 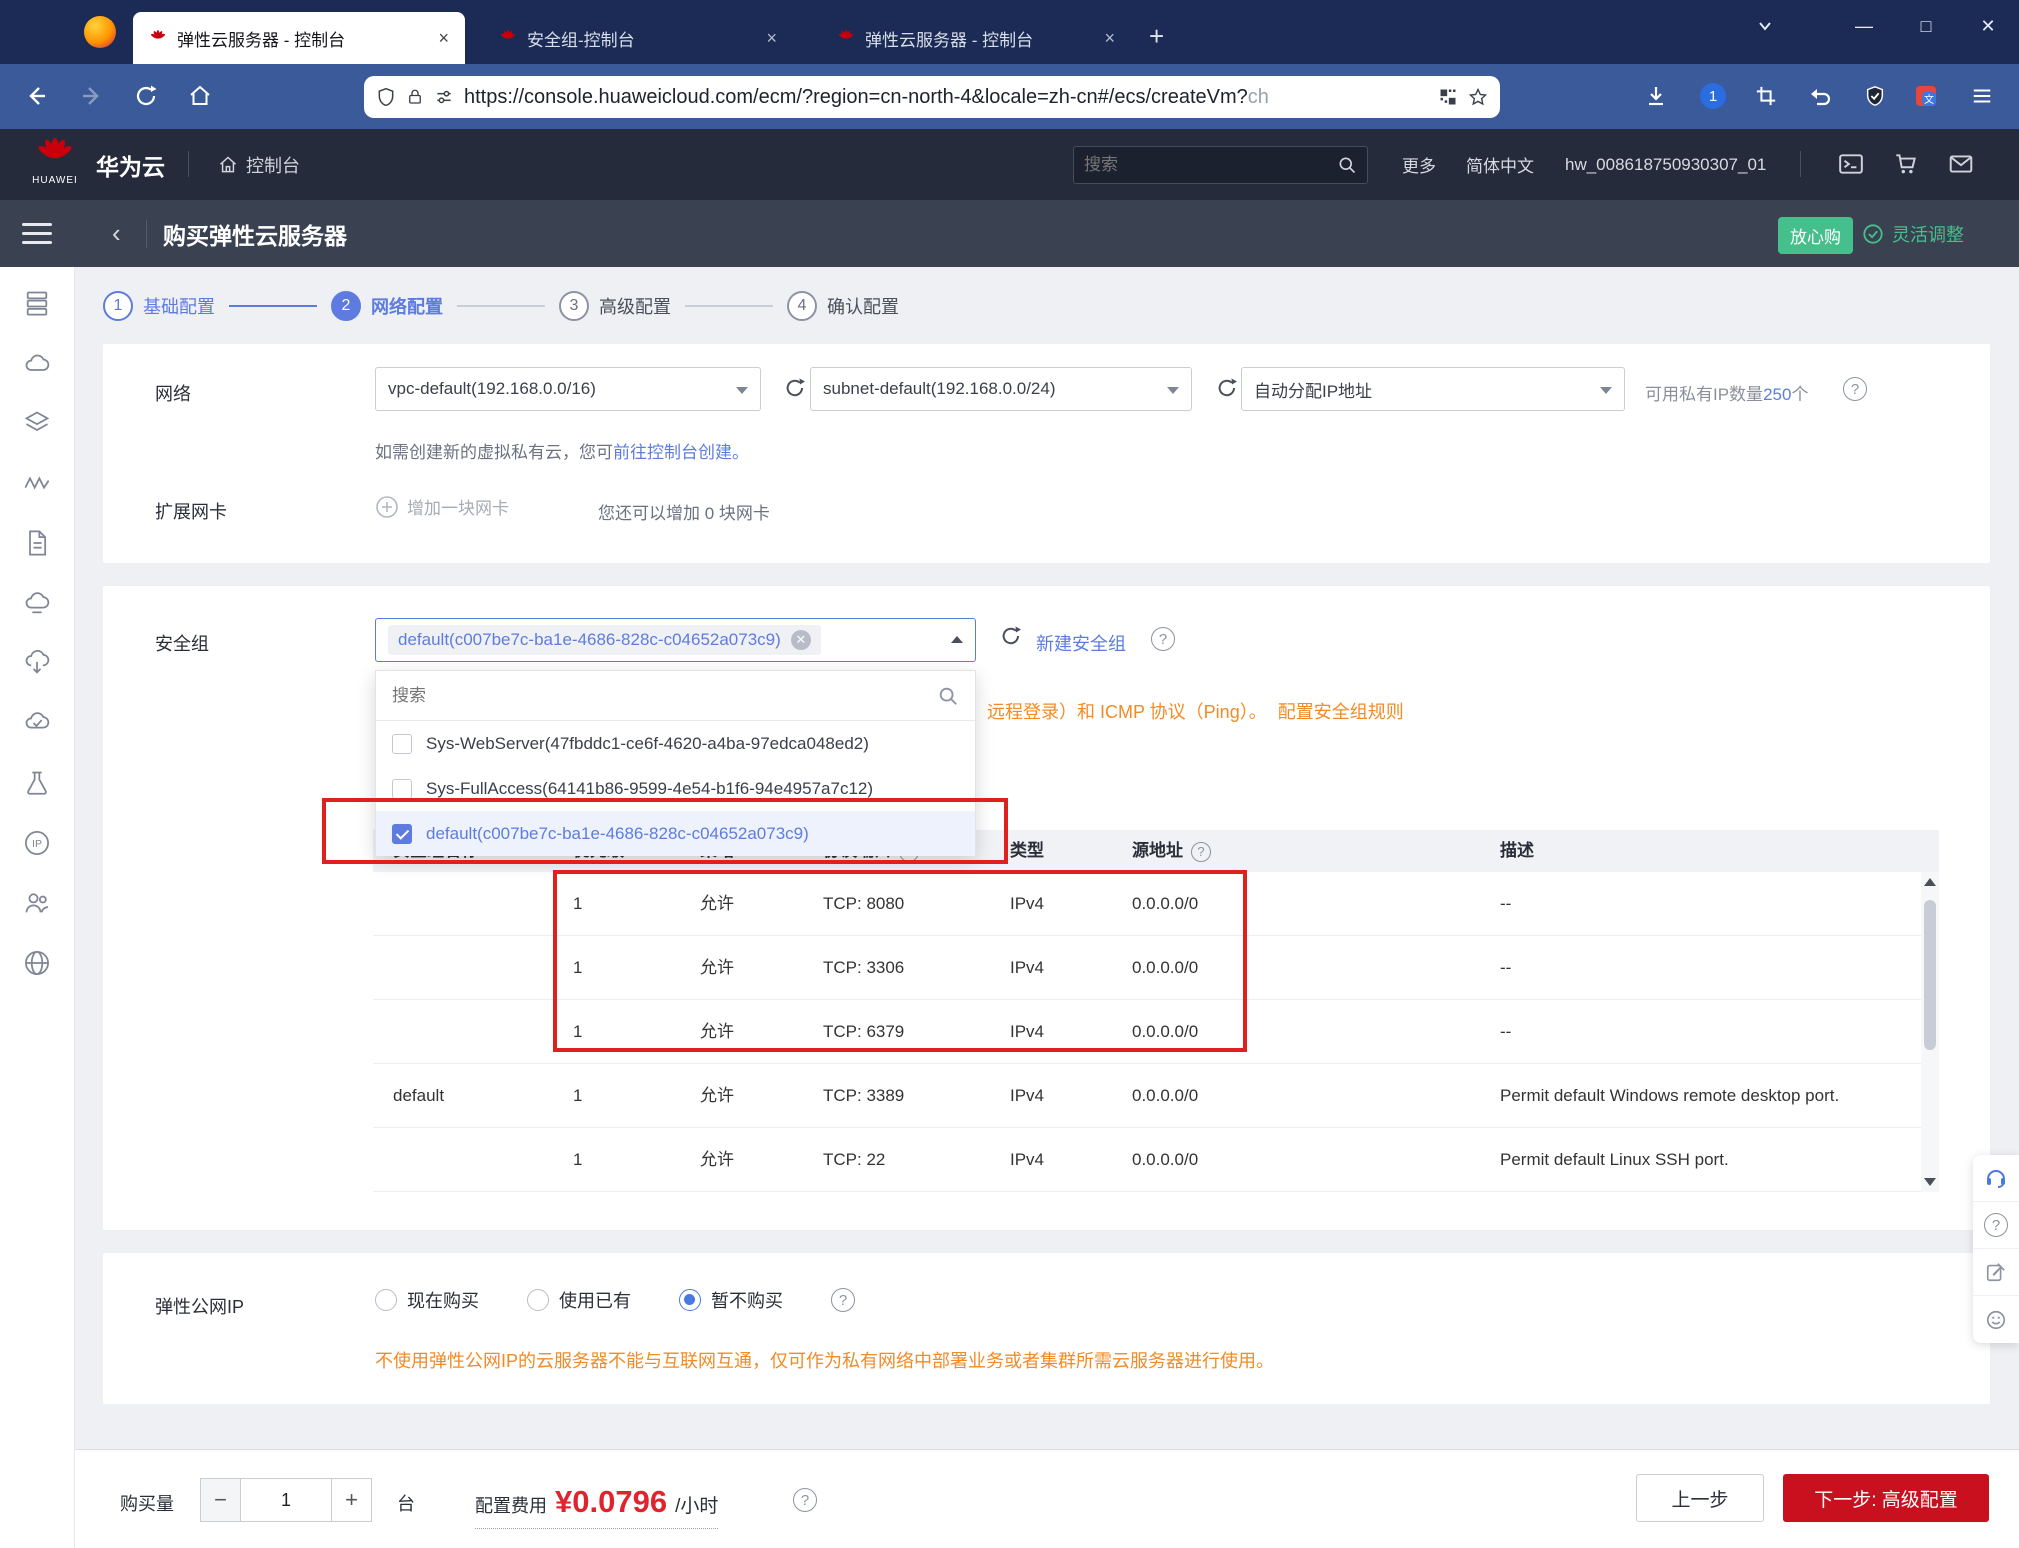 I want to click on mail-icon, so click(x=1961, y=164).